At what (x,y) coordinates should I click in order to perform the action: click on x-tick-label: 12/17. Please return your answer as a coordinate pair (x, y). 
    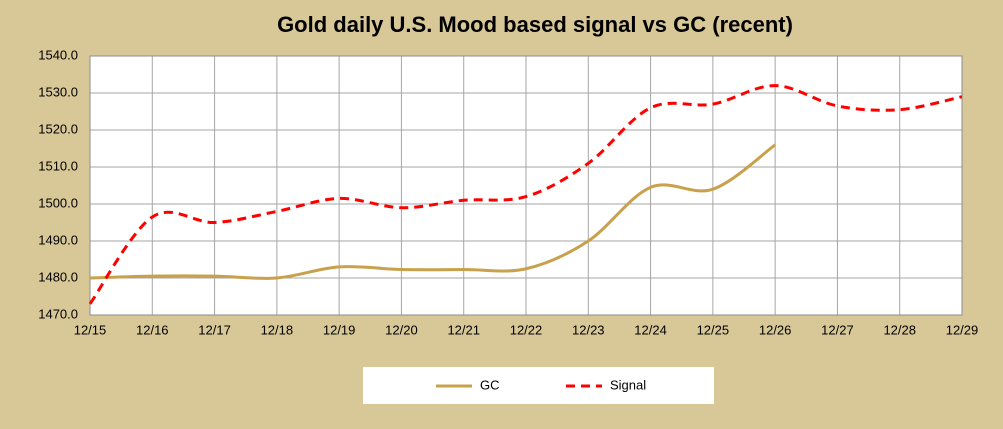
    Looking at the image, I should click on (214, 329).